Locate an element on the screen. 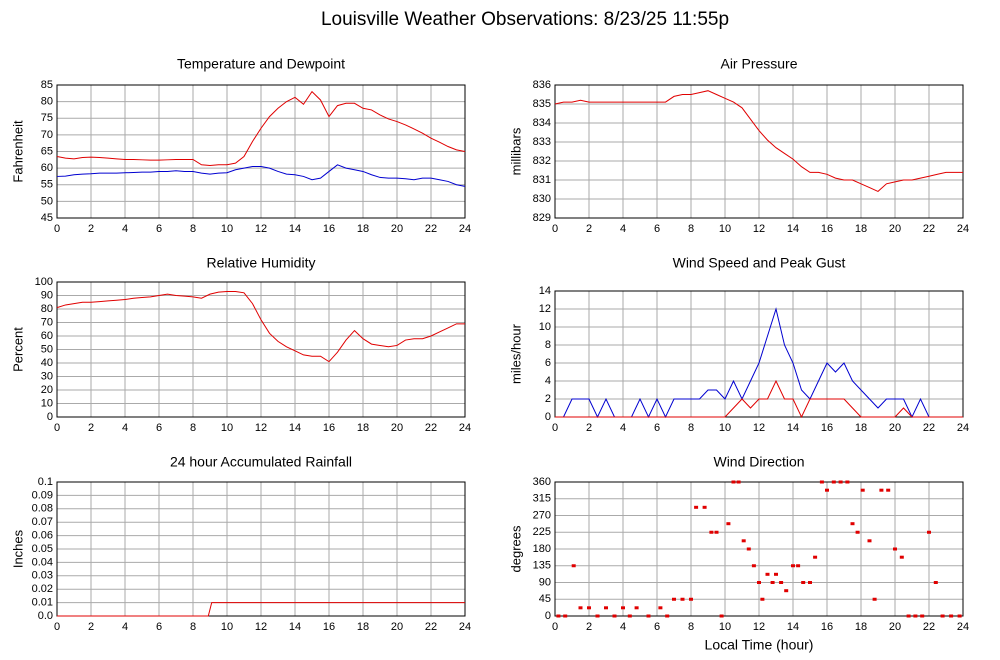 The image size is (1000, 660). y-tick-label: 270 is located at coordinates (542, 515).